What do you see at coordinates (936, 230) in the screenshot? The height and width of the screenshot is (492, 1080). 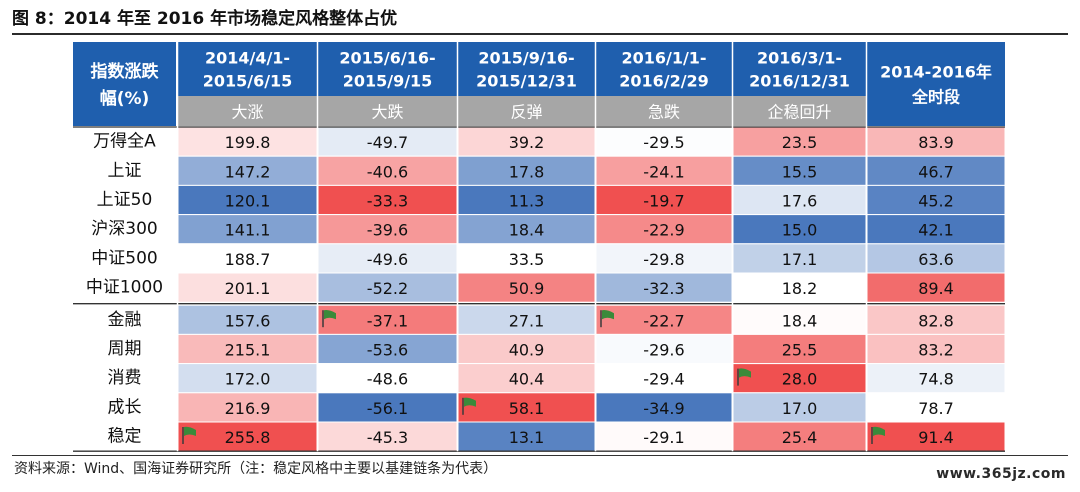 I see `cell-value: 42.1` at bounding box center [936, 230].